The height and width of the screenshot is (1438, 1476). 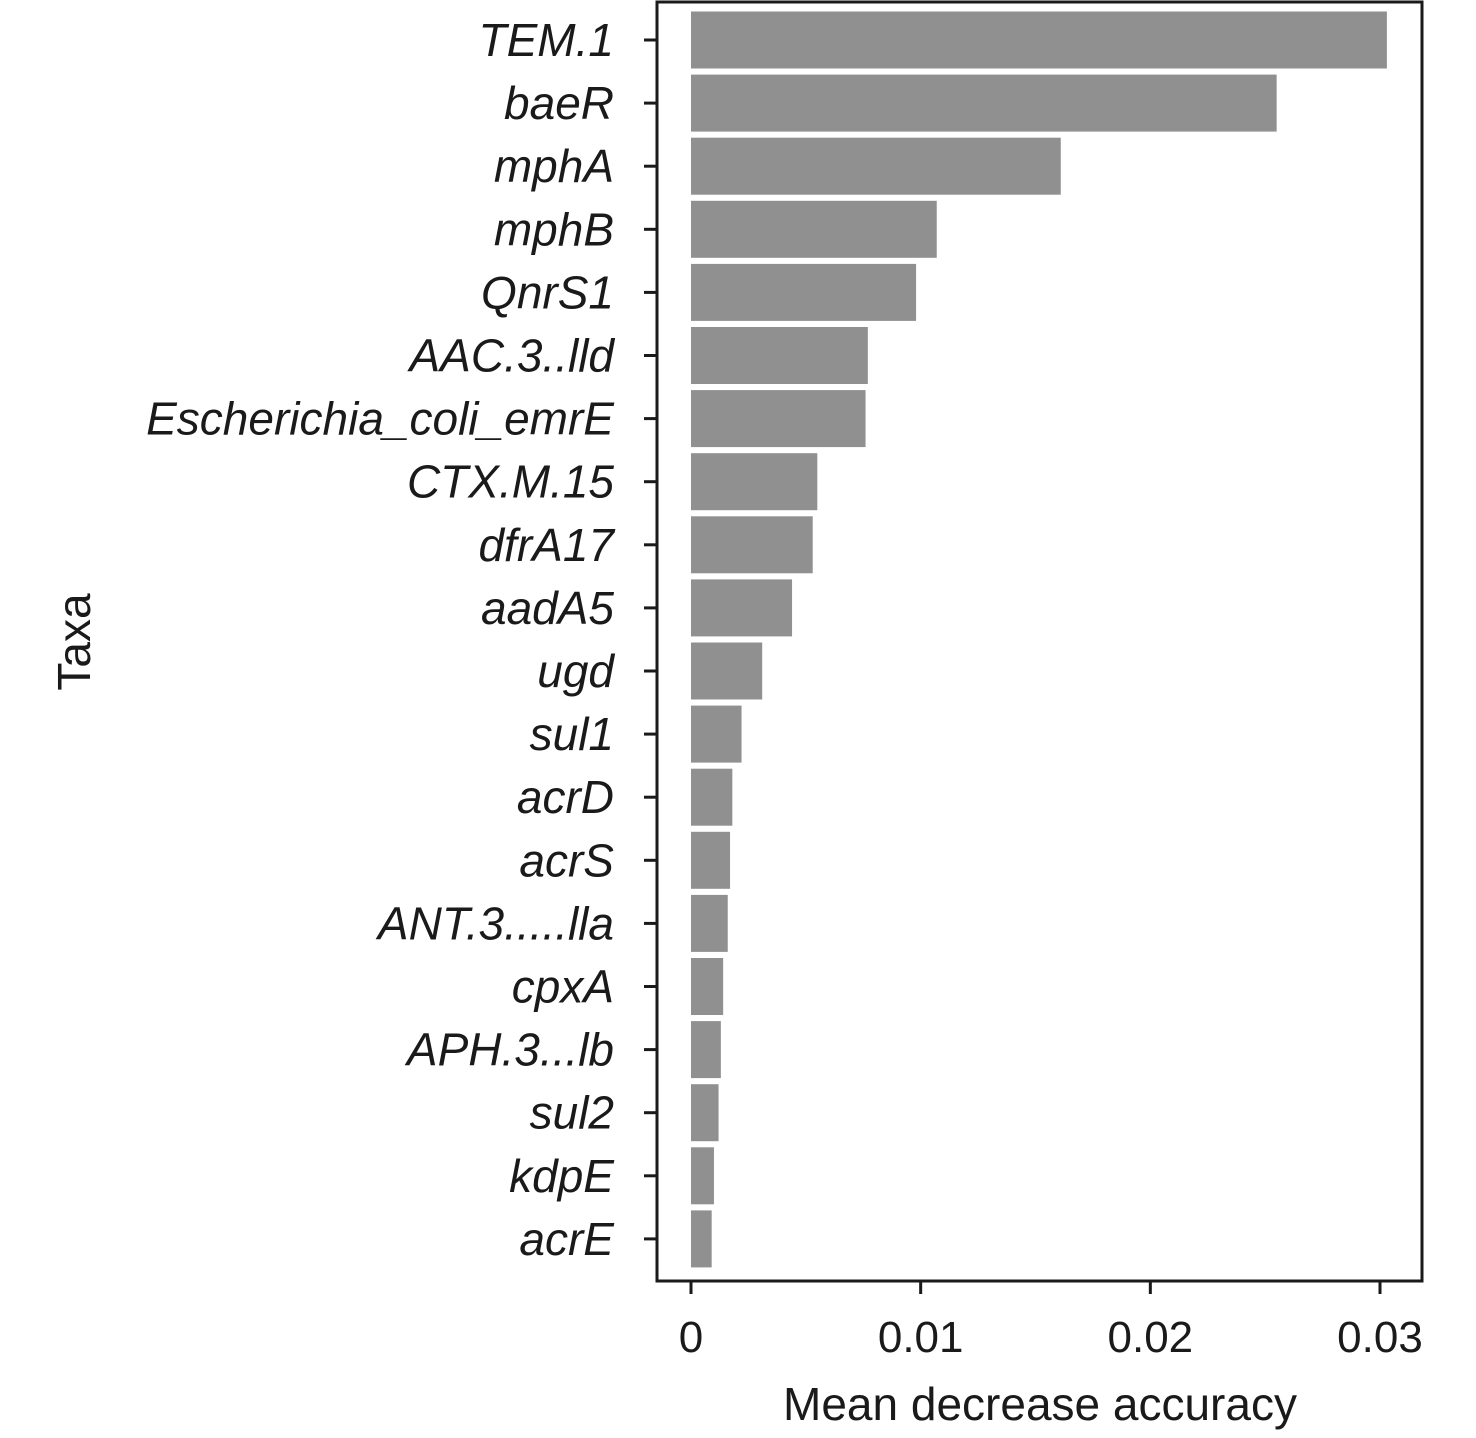 What do you see at coordinates (510, 356) in the screenshot?
I see `y-tick-label-5: AAC.3..lld` at bounding box center [510, 356].